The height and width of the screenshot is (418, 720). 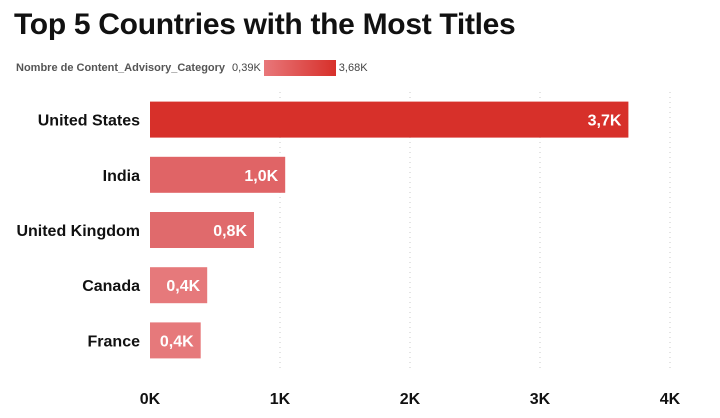 I want to click on legend-title: Nombre de Content_Advisory_Category, so click(x=121, y=68).